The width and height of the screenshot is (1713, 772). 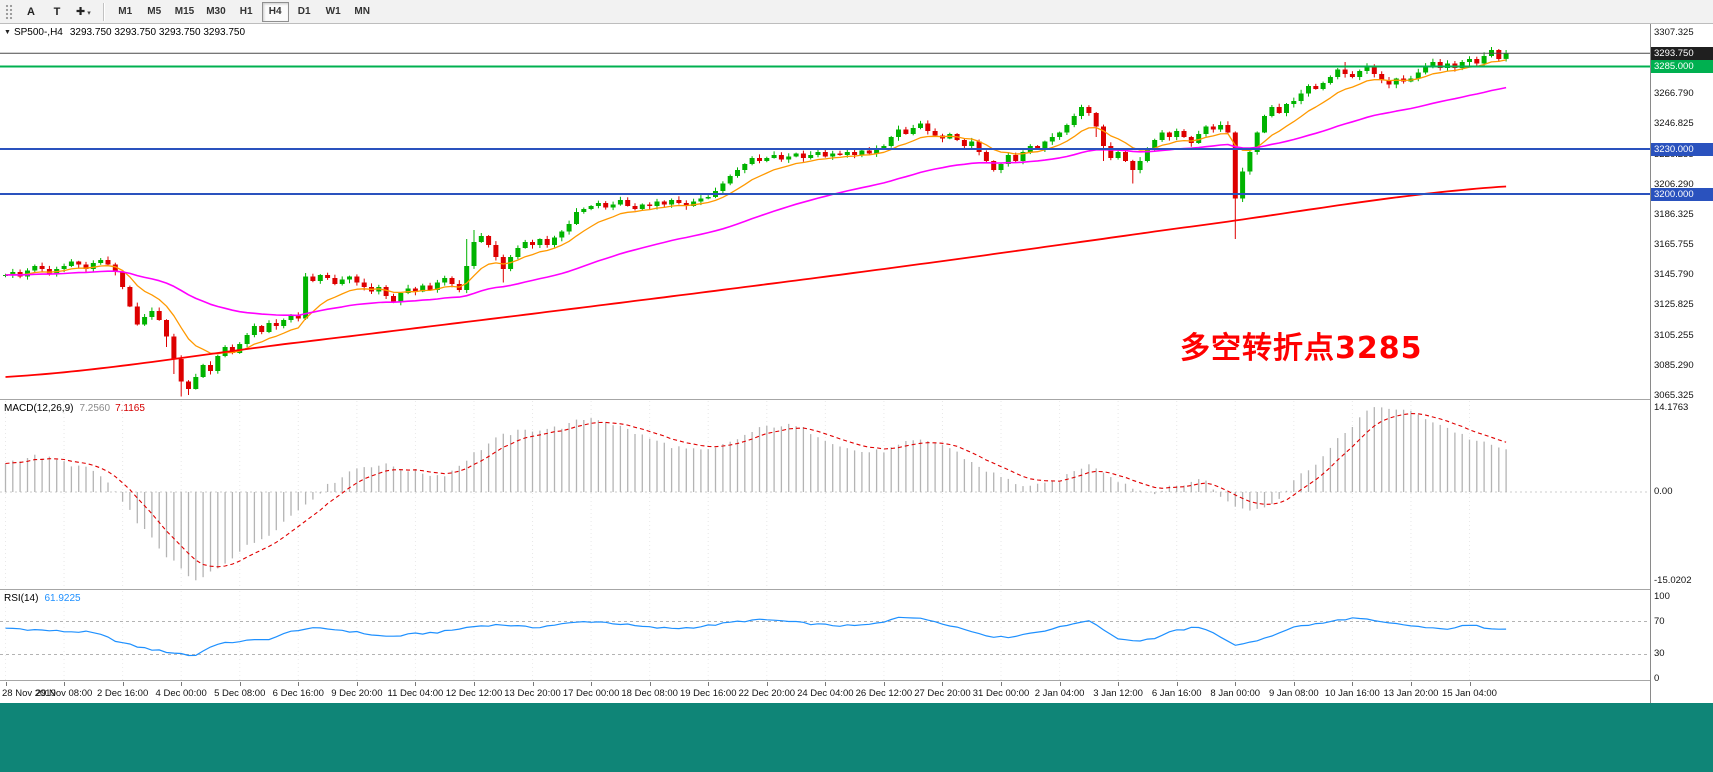 What do you see at coordinates (1176, 693) in the screenshot?
I see `time-axis-label: 6 Jan 16:00` at bounding box center [1176, 693].